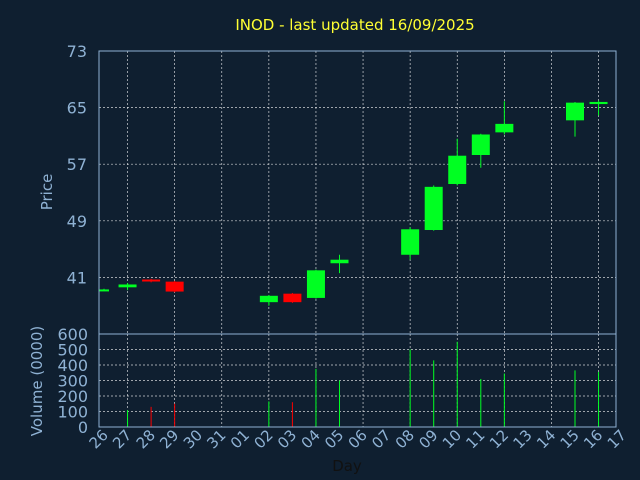 The width and height of the screenshot is (640, 480). I want to click on volume-tick-label: 600, so click(72, 334).